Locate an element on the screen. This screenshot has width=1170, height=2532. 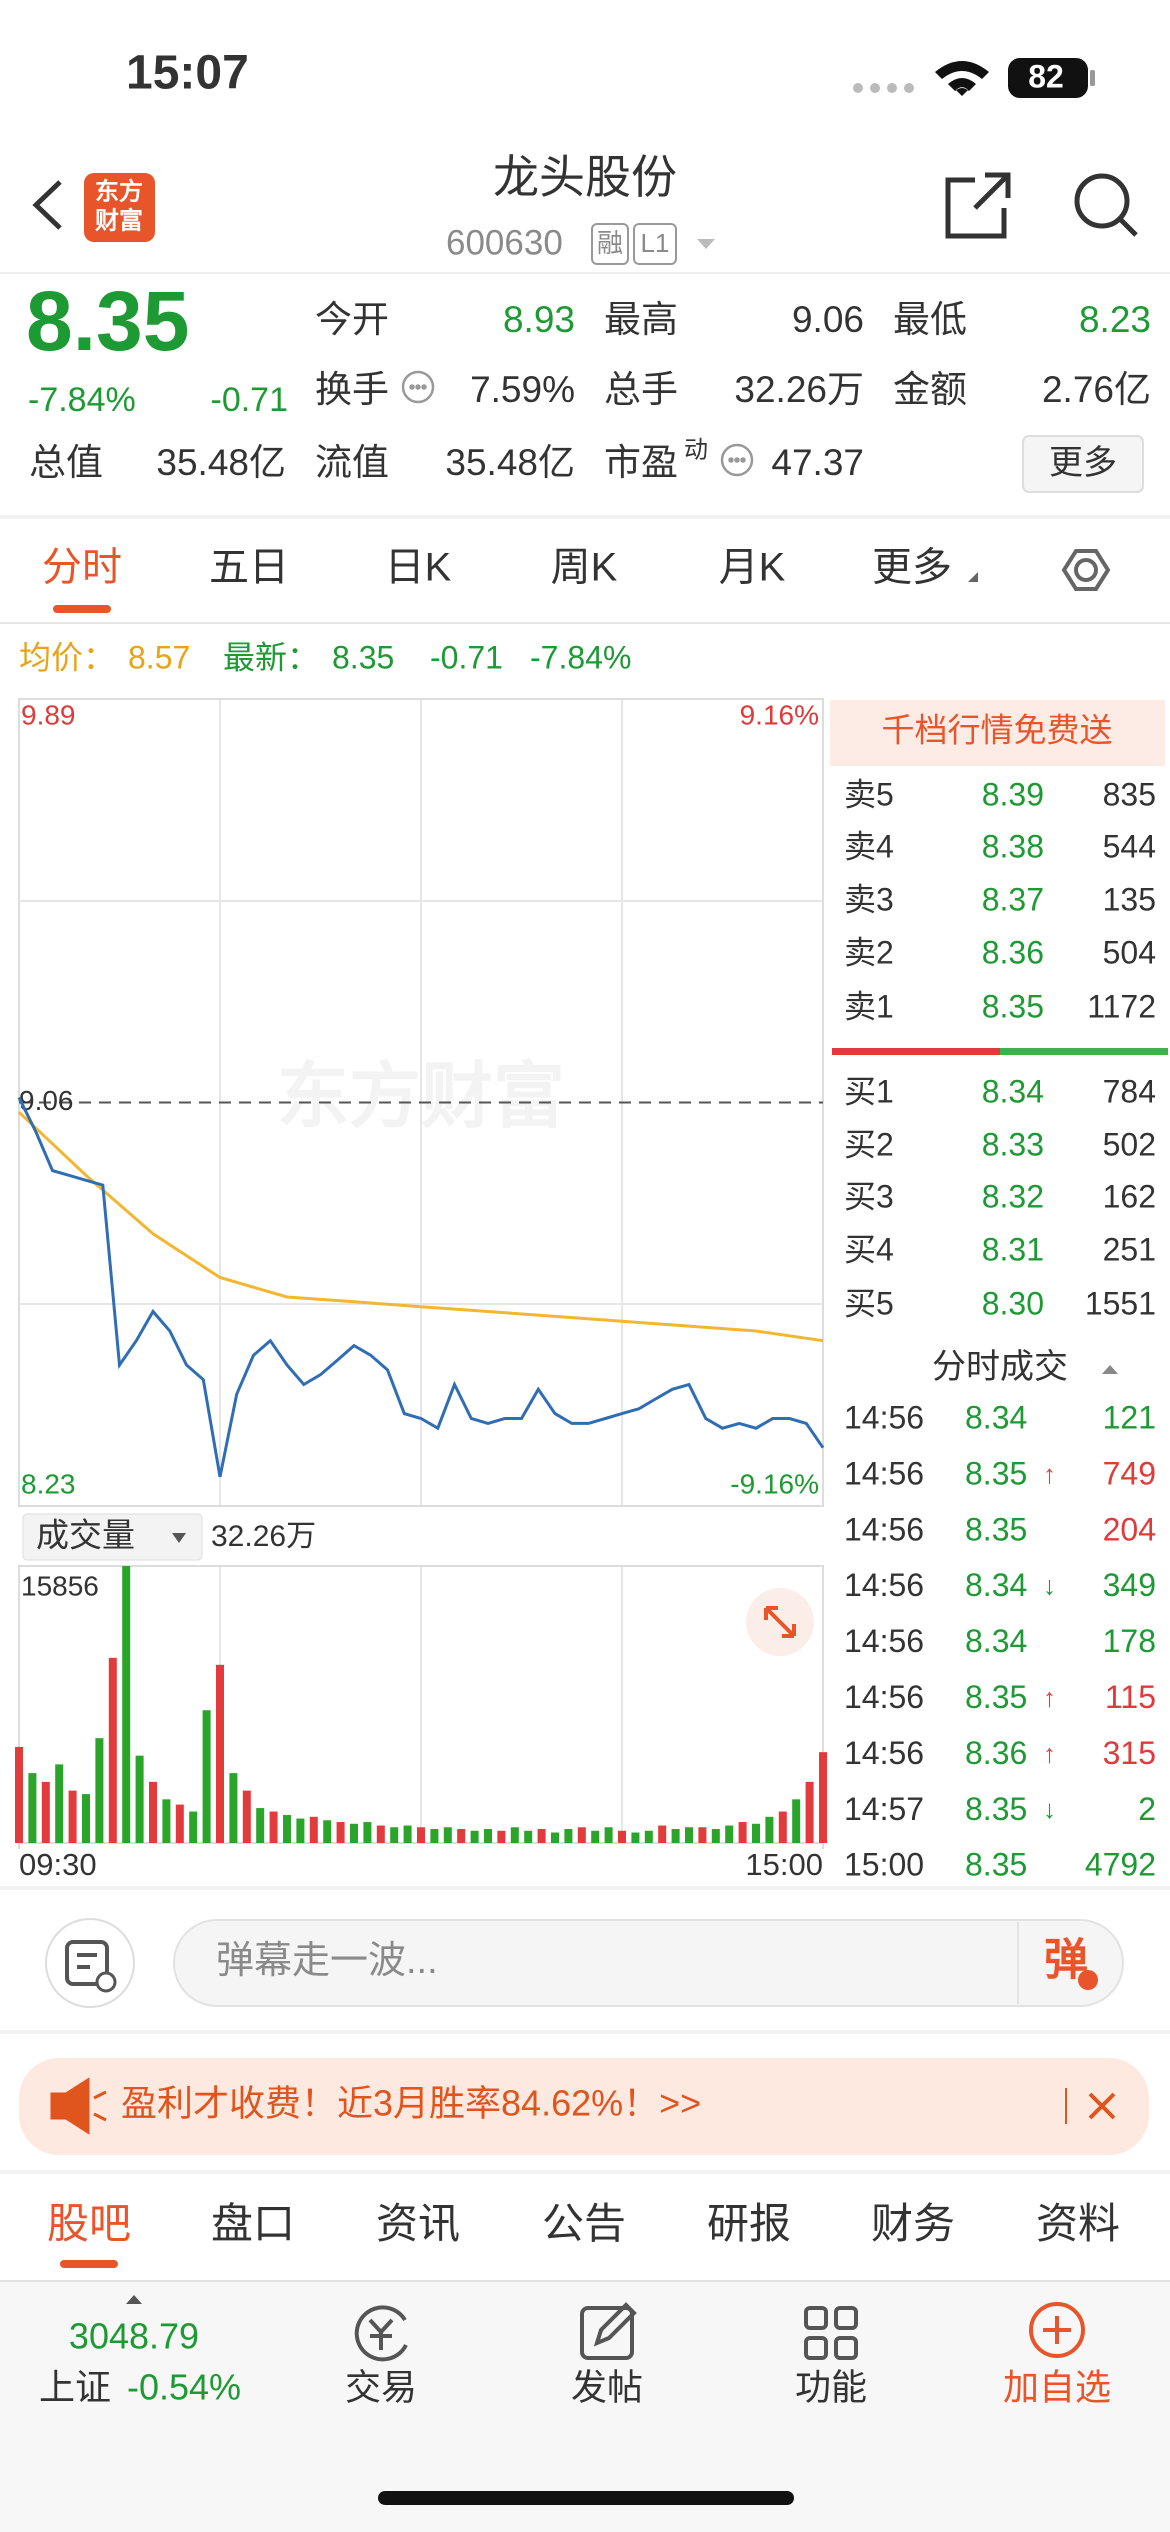
nav-icons is located at coordinates (719, 2332).